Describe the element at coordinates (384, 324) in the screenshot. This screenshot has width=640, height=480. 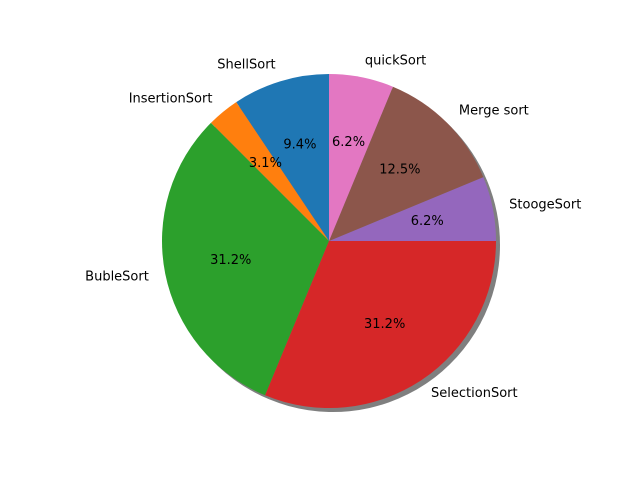
I see `slice-percent-selectionsort: 31.2%` at that location.